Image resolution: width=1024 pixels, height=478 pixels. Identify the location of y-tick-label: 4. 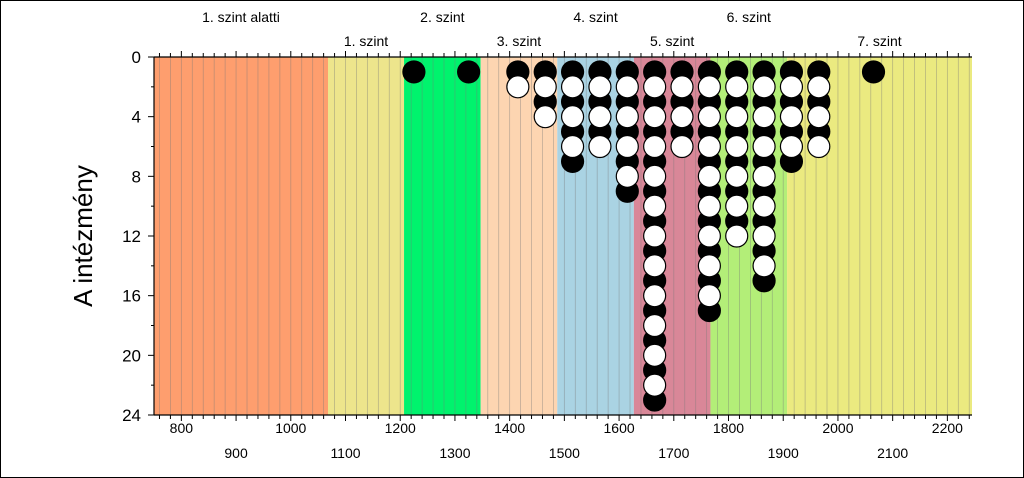
(136, 117).